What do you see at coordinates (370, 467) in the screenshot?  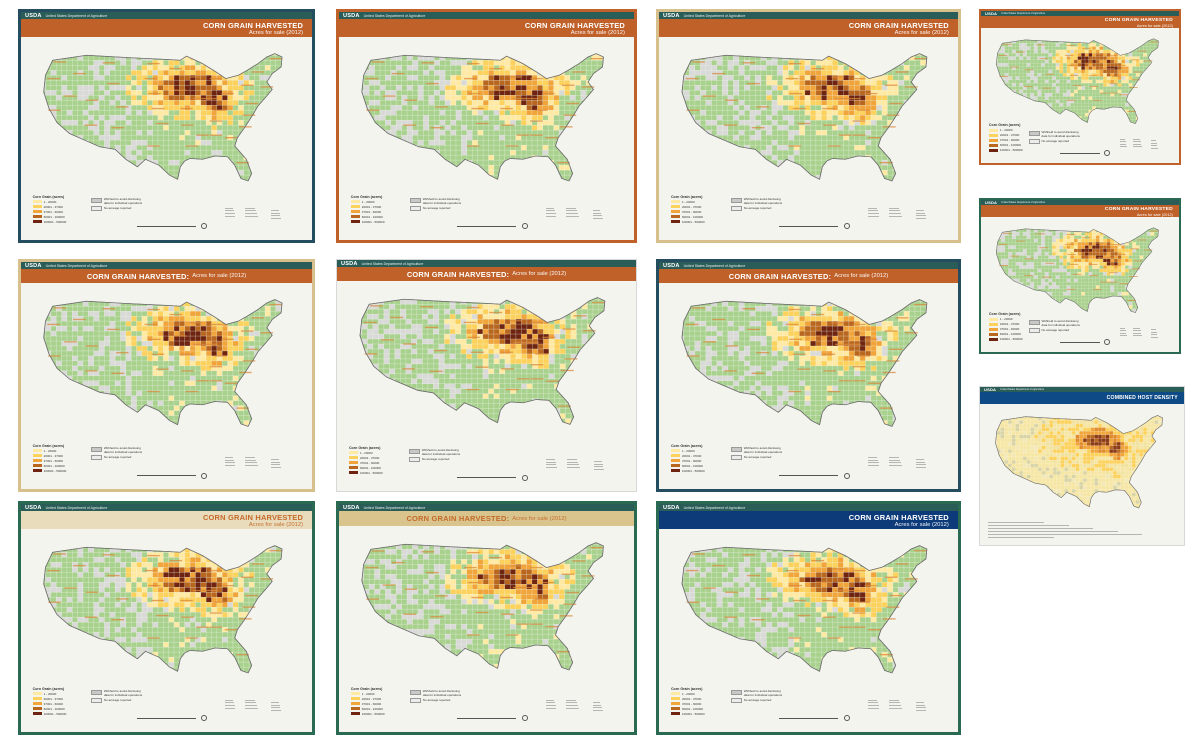 I see `legend-label: 60001 - 100000` at bounding box center [370, 467].